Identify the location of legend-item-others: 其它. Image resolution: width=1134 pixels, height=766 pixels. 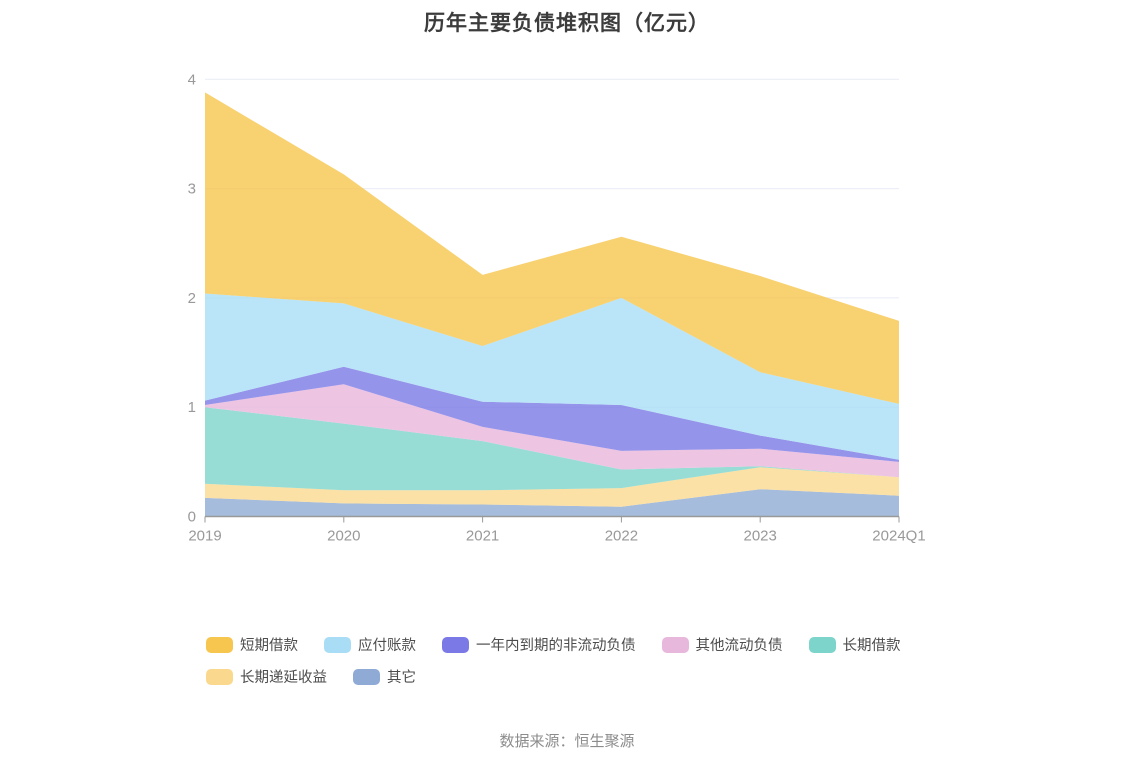
(384, 676).